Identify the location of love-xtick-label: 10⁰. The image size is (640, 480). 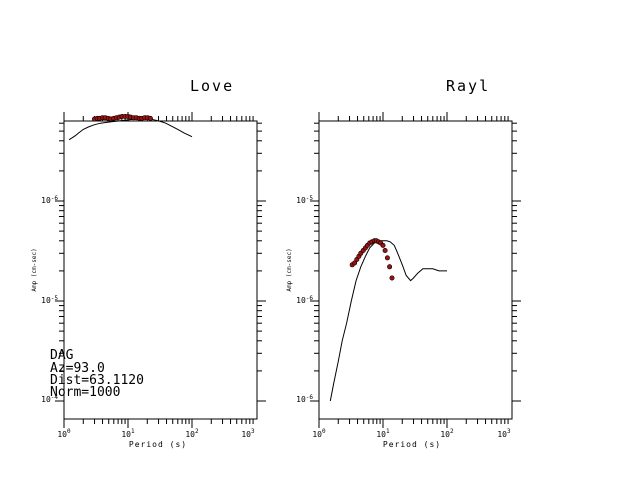
(64, 433).